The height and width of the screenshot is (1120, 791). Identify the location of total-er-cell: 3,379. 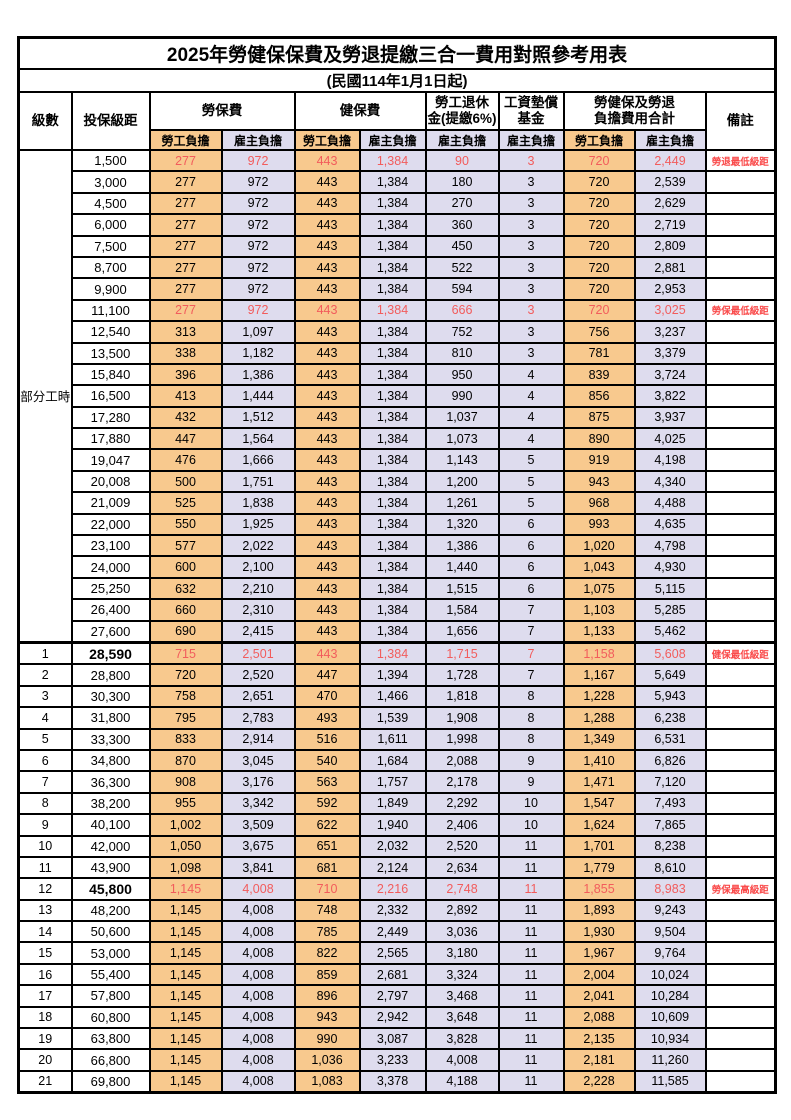
(670, 353).